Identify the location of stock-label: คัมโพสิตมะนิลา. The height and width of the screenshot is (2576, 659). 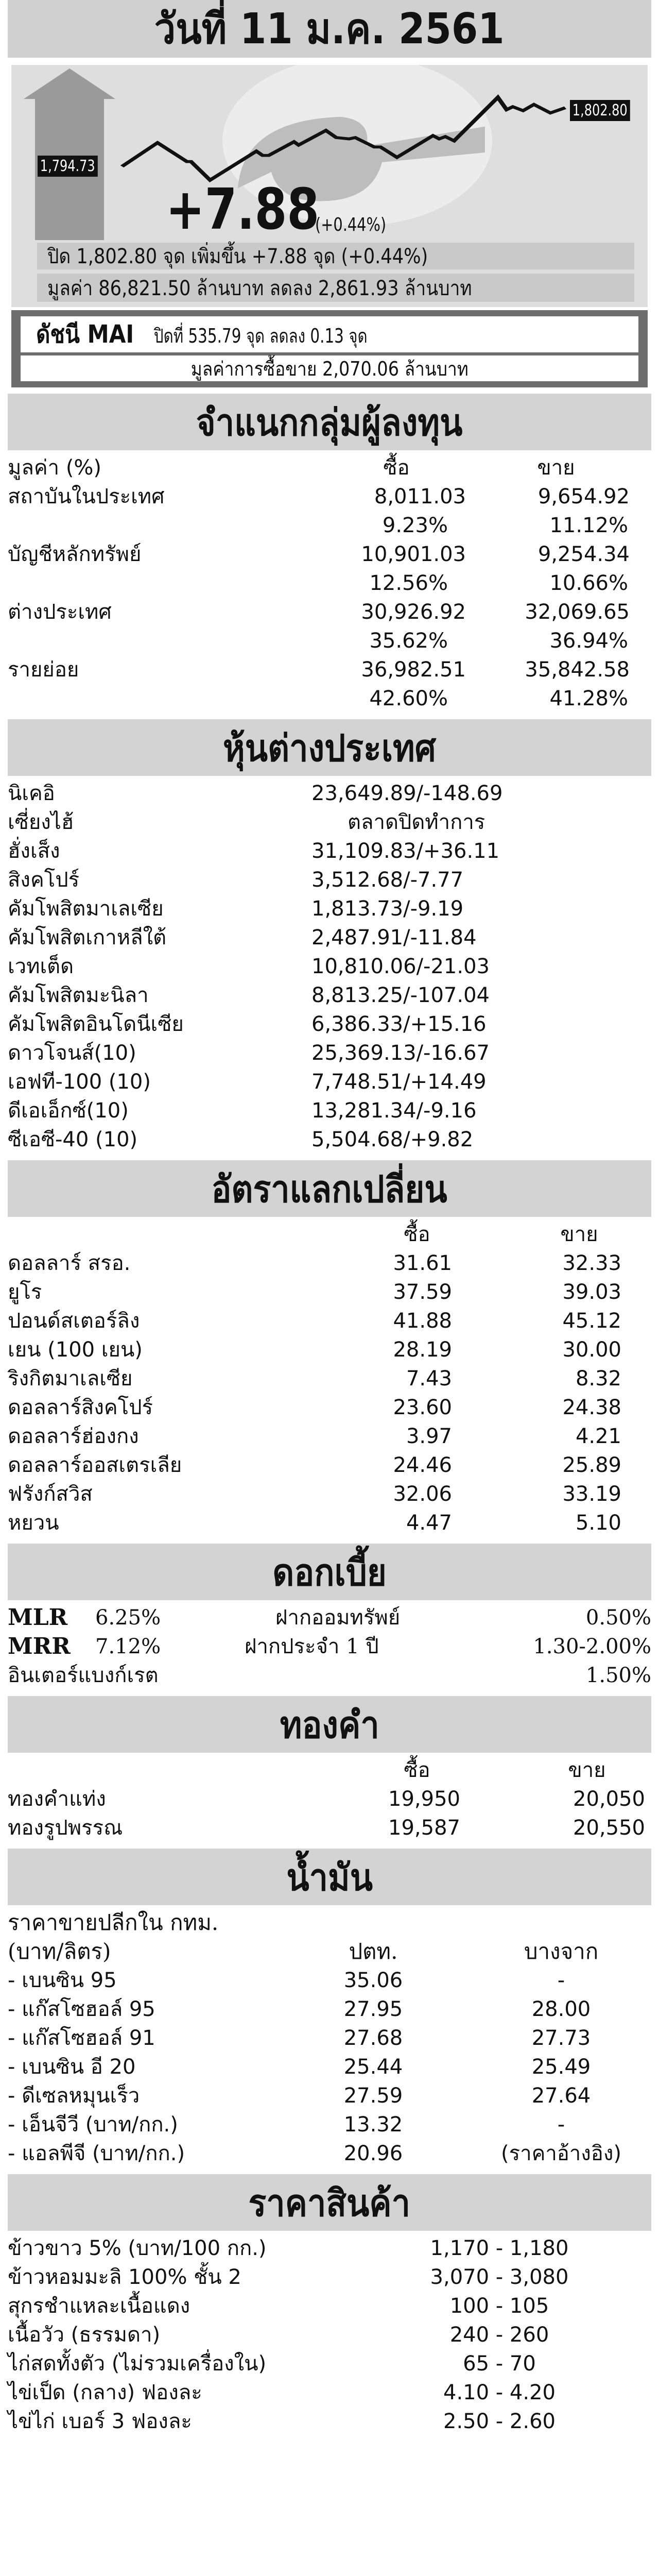
(79, 995).